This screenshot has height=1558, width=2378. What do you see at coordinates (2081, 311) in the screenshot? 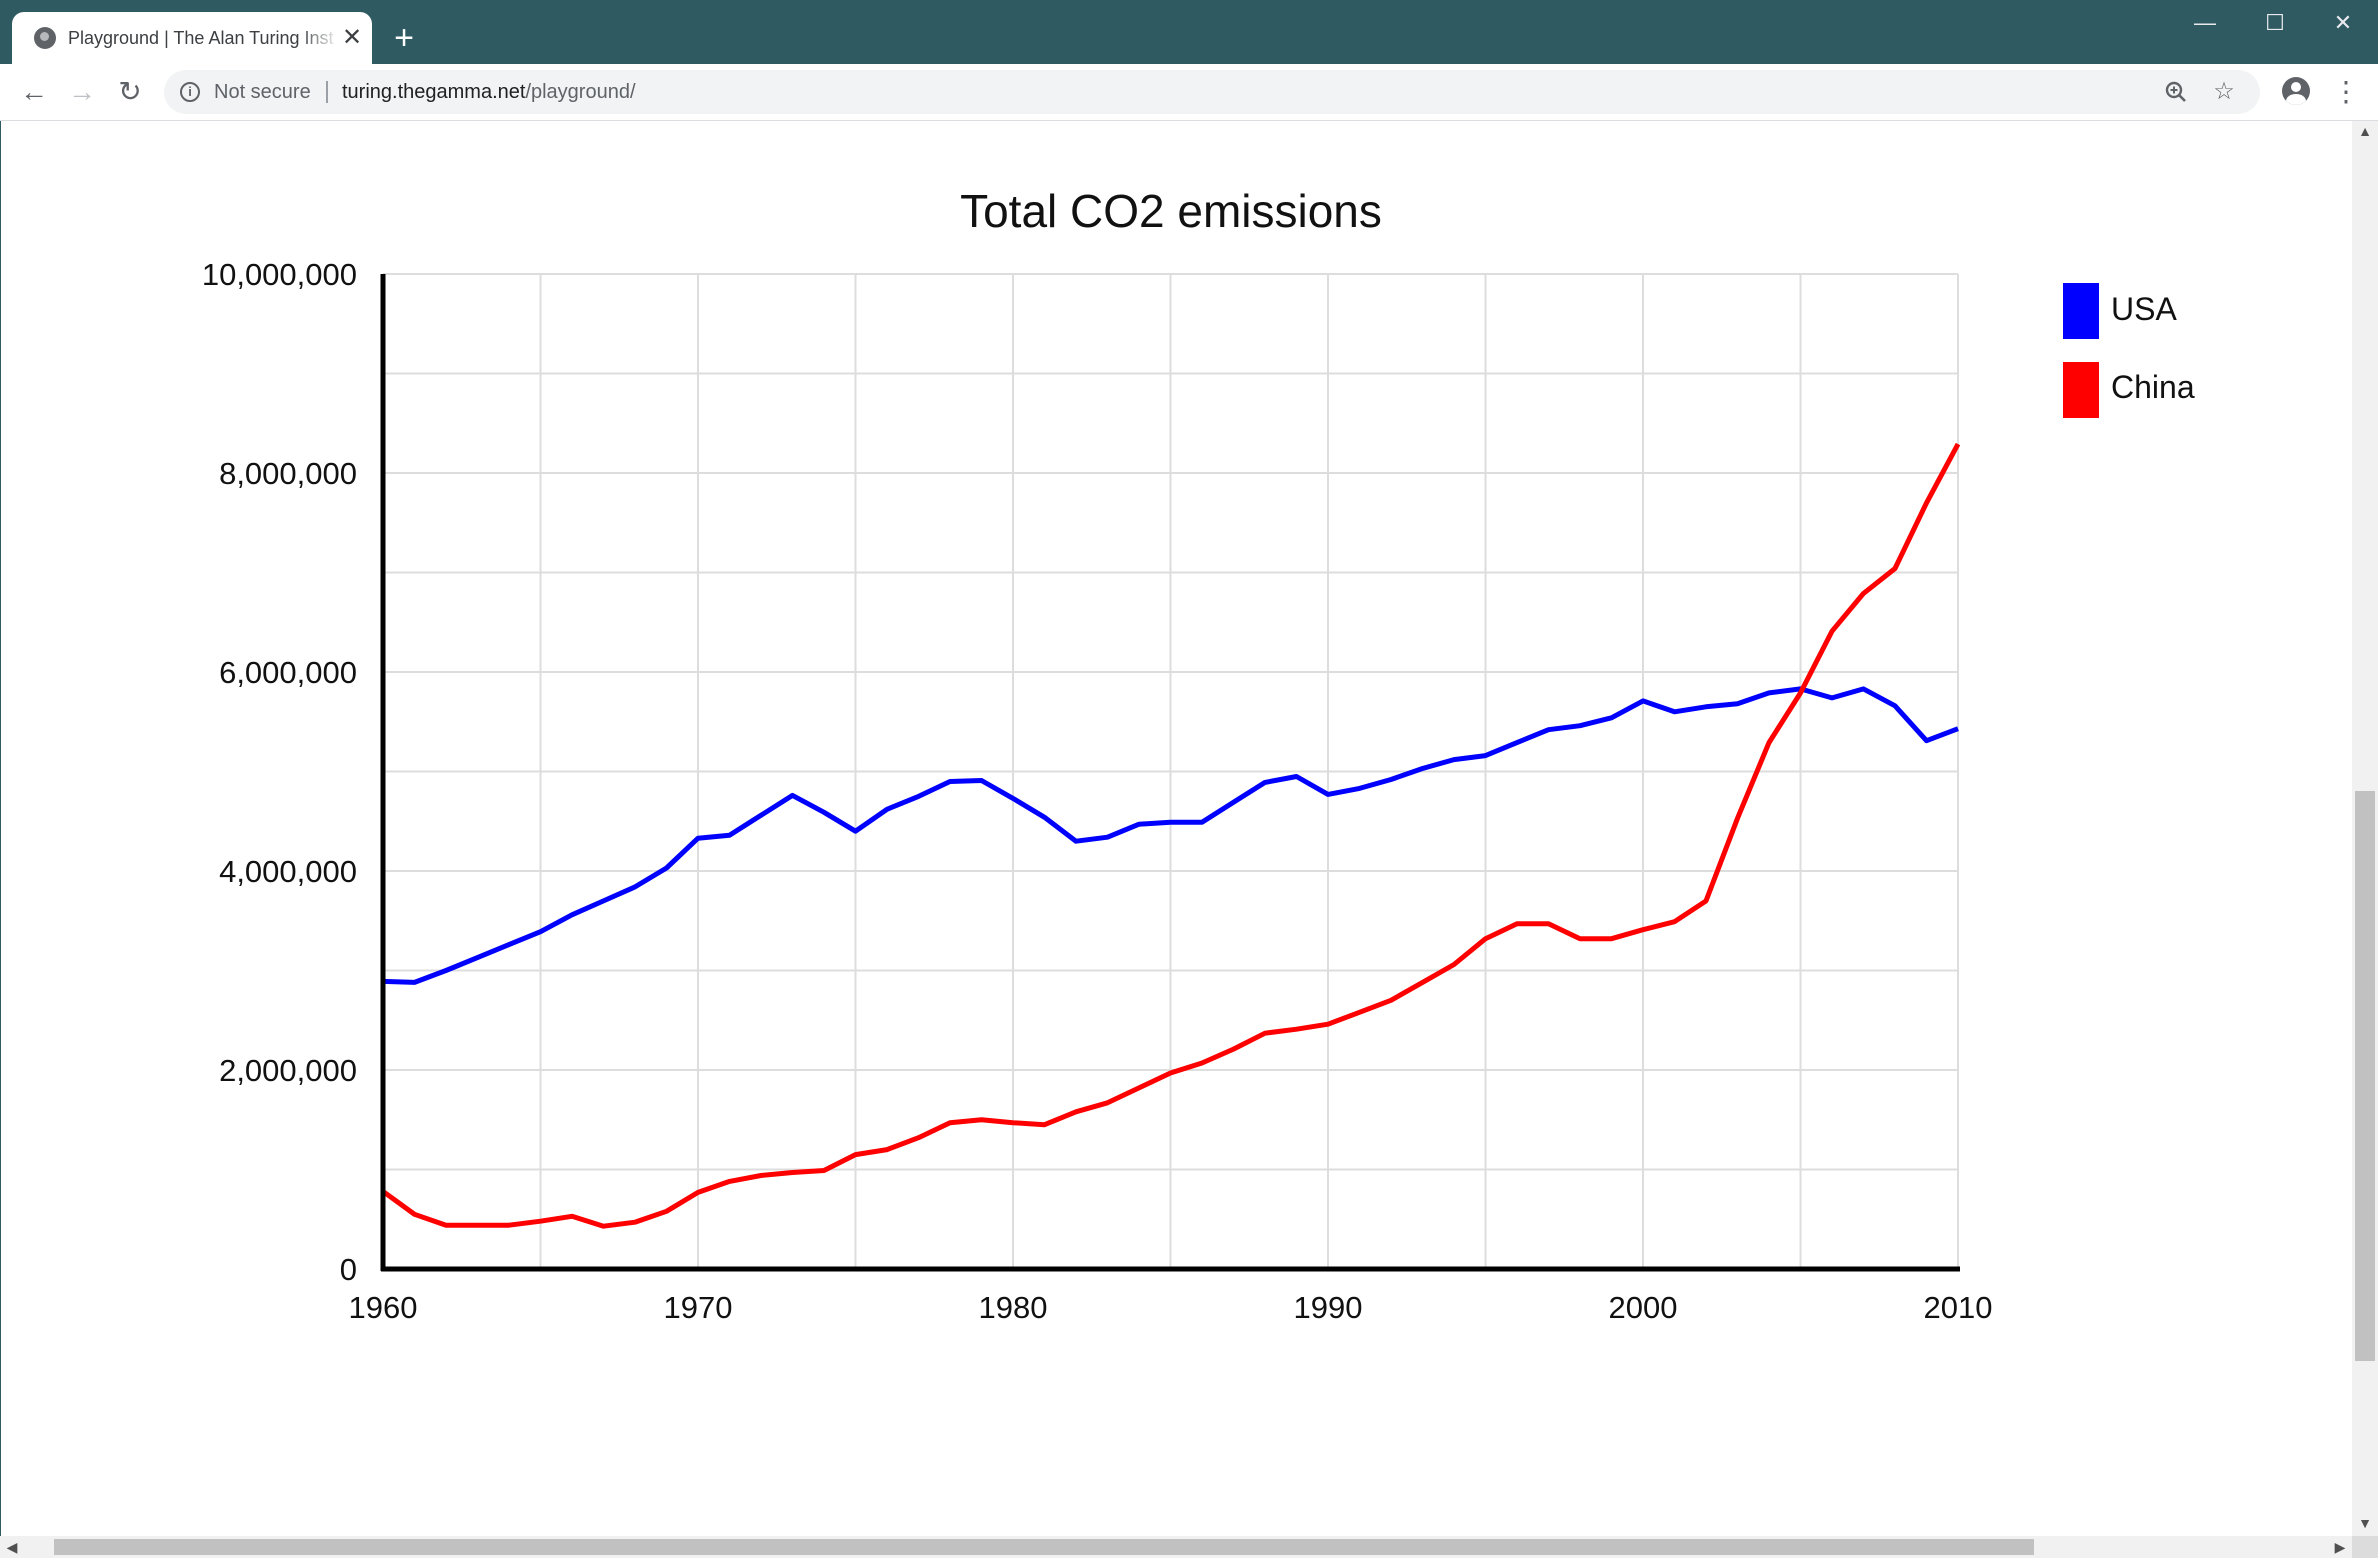
I see `legend-swatch-usa` at bounding box center [2081, 311].